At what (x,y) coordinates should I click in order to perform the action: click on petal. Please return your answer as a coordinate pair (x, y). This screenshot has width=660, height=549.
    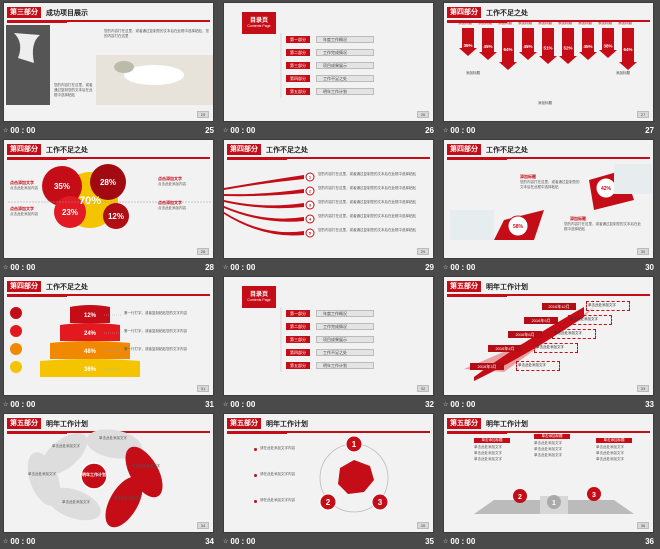
    Looking at the image, I should click on (144, 472).